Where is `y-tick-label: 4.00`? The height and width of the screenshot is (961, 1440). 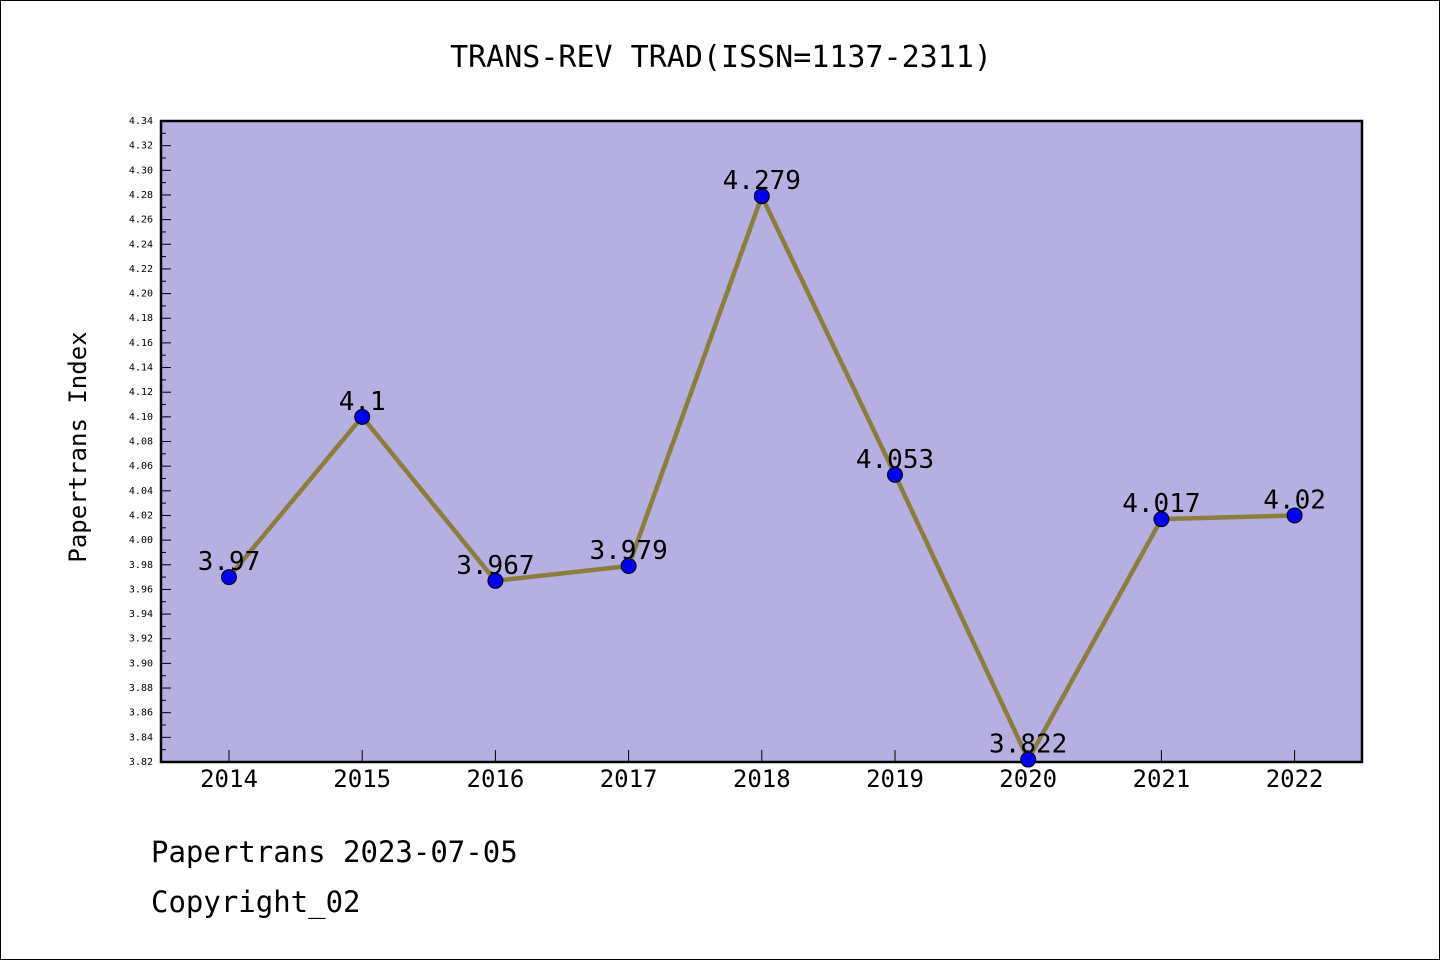
y-tick-label: 4.00 is located at coordinates (141, 540).